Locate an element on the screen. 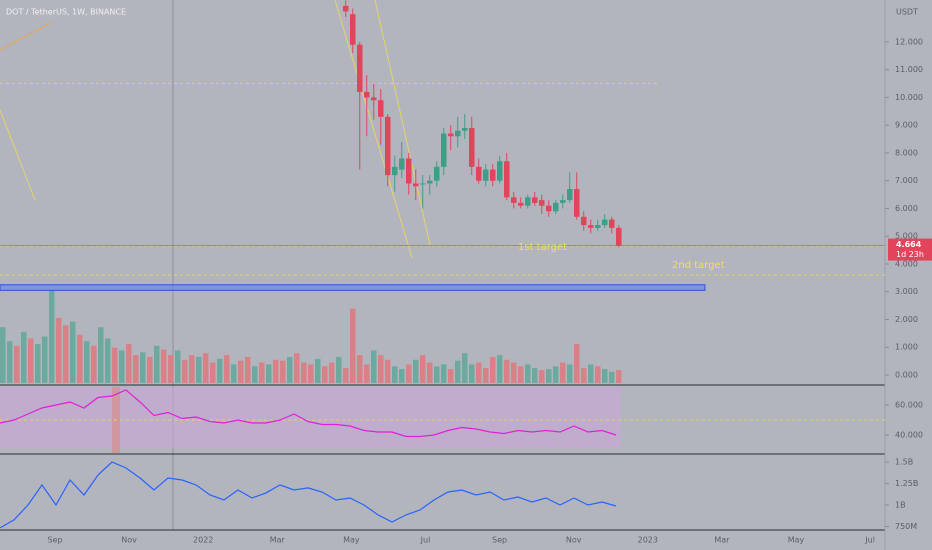  x-tick-label: 2023 is located at coordinates (648, 540).